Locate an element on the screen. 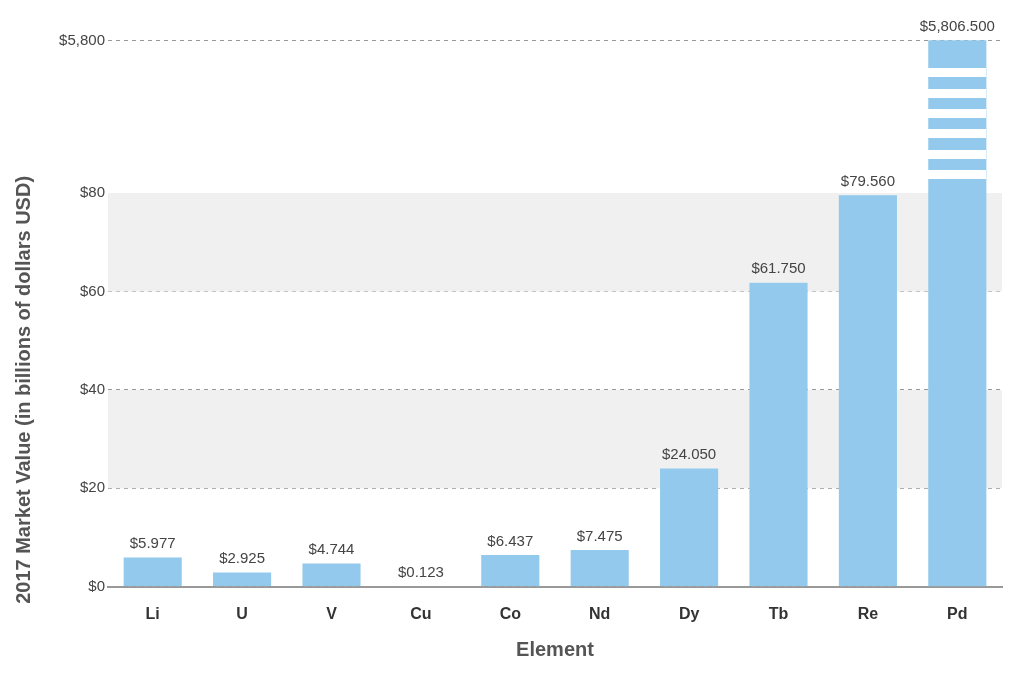  y-axis-title: 2017 Market Value (in billions of dollars USD) is located at coordinates (22, 389).